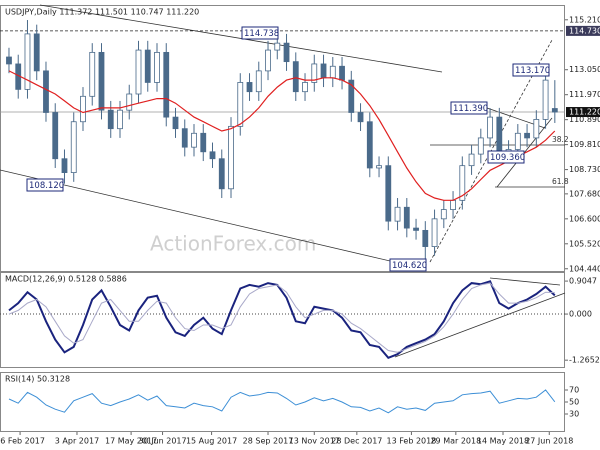  Describe the element at coordinates (584, 94) in the screenshot. I see `y-tick-label: 111.970` at that location.